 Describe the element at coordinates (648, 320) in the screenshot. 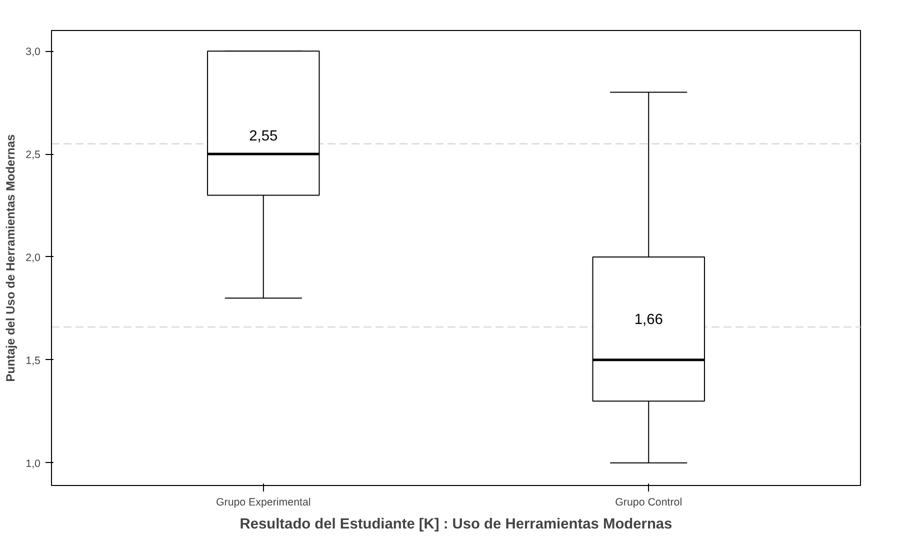

I see `annotation: 1,66` at that location.